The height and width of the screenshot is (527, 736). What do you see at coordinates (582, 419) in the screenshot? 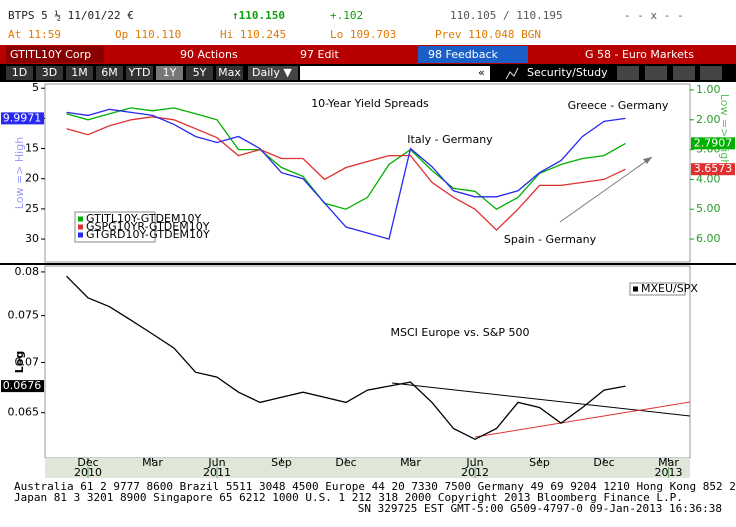
I see `trend-line` at bounding box center [582, 419].